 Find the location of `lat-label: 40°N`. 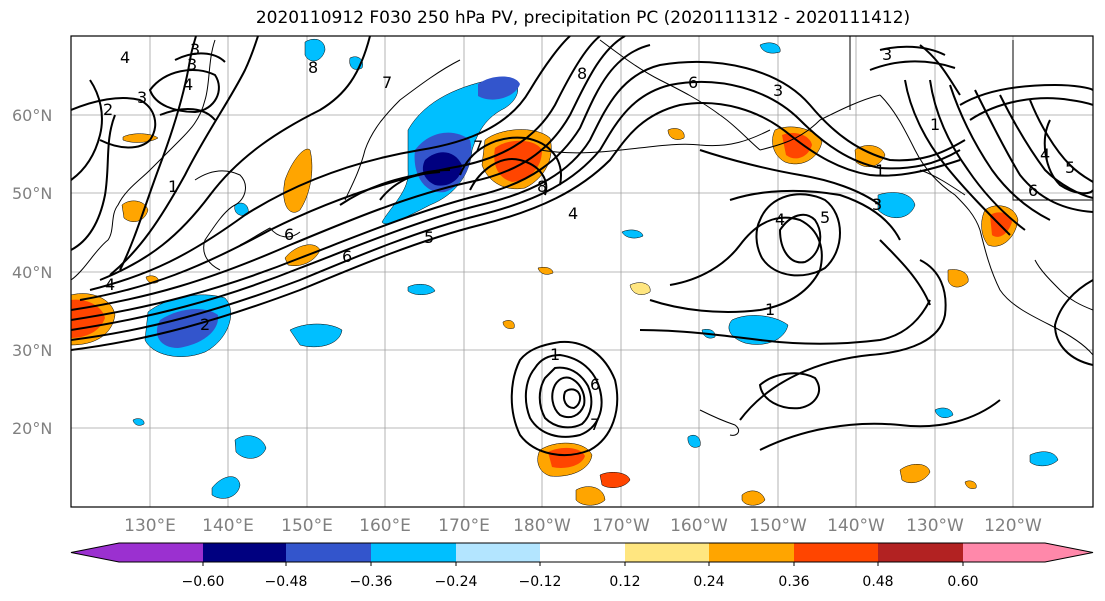

lat-label: 40°N is located at coordinates (32, 272).